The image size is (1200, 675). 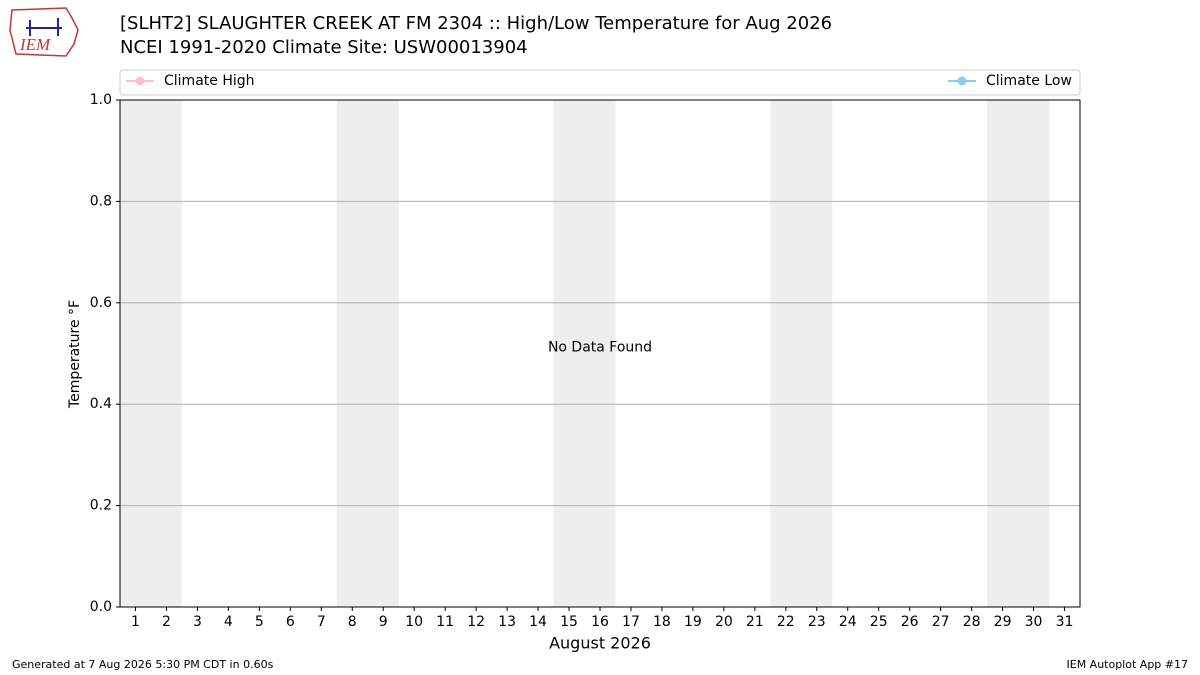 What do you see at coordinates (879, 622) in the screenshot?
I see `x-tick-label: 25` at bounding box center [879, 622].